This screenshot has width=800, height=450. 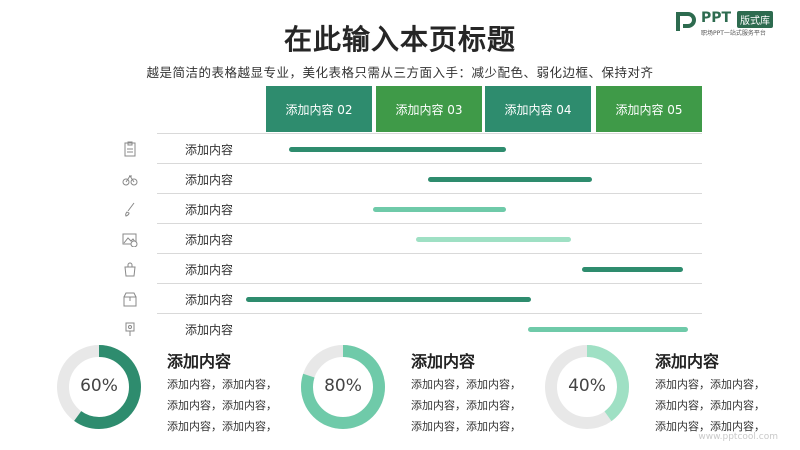 What do you see at coordinates (538, 109) in the screenshot?
I see `column-header: 添加内容 04` at bounding box center [538, 109].